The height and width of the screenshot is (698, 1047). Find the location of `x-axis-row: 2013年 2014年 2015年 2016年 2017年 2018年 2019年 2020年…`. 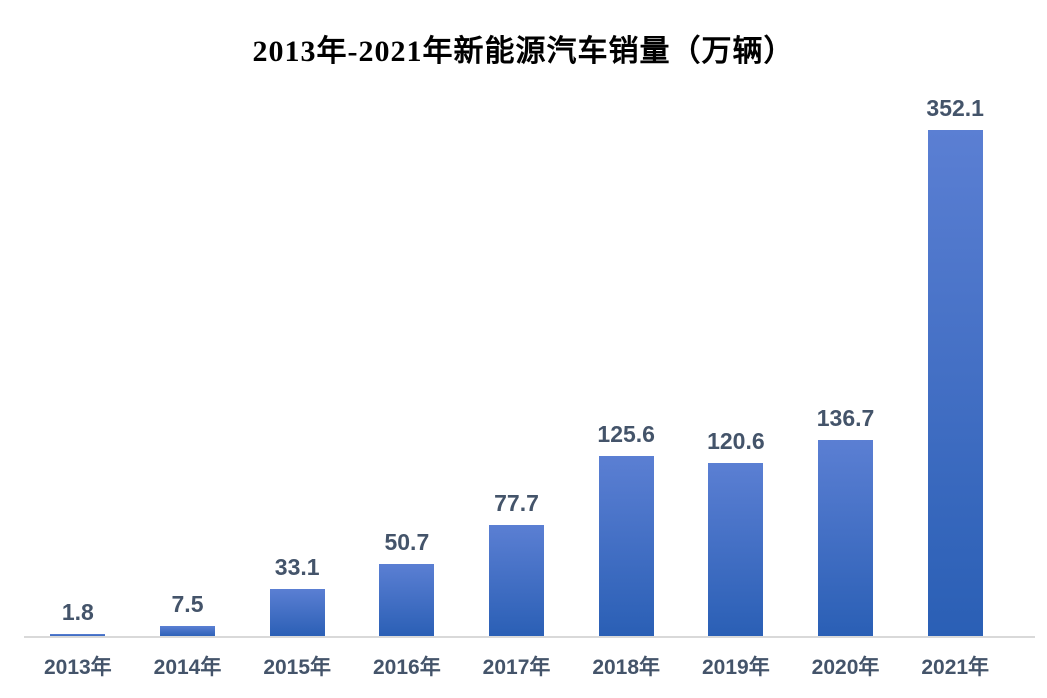

x-axis-row: 2013年 2014年 2015年 2016年 2017年 2018年 2019年 2020年… is located at coordinates (516, 666).